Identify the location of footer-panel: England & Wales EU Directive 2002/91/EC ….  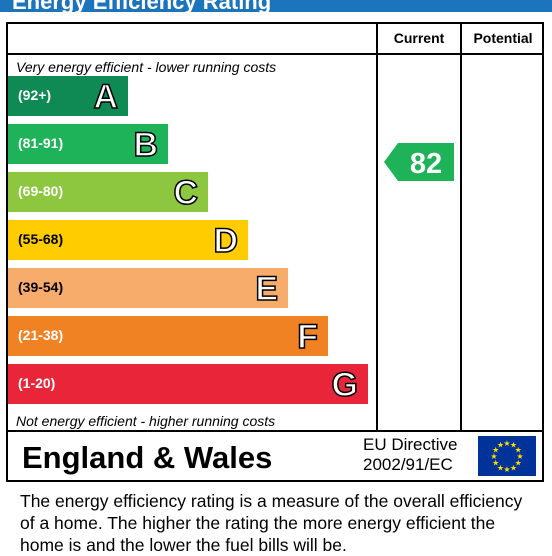
(275, 457).